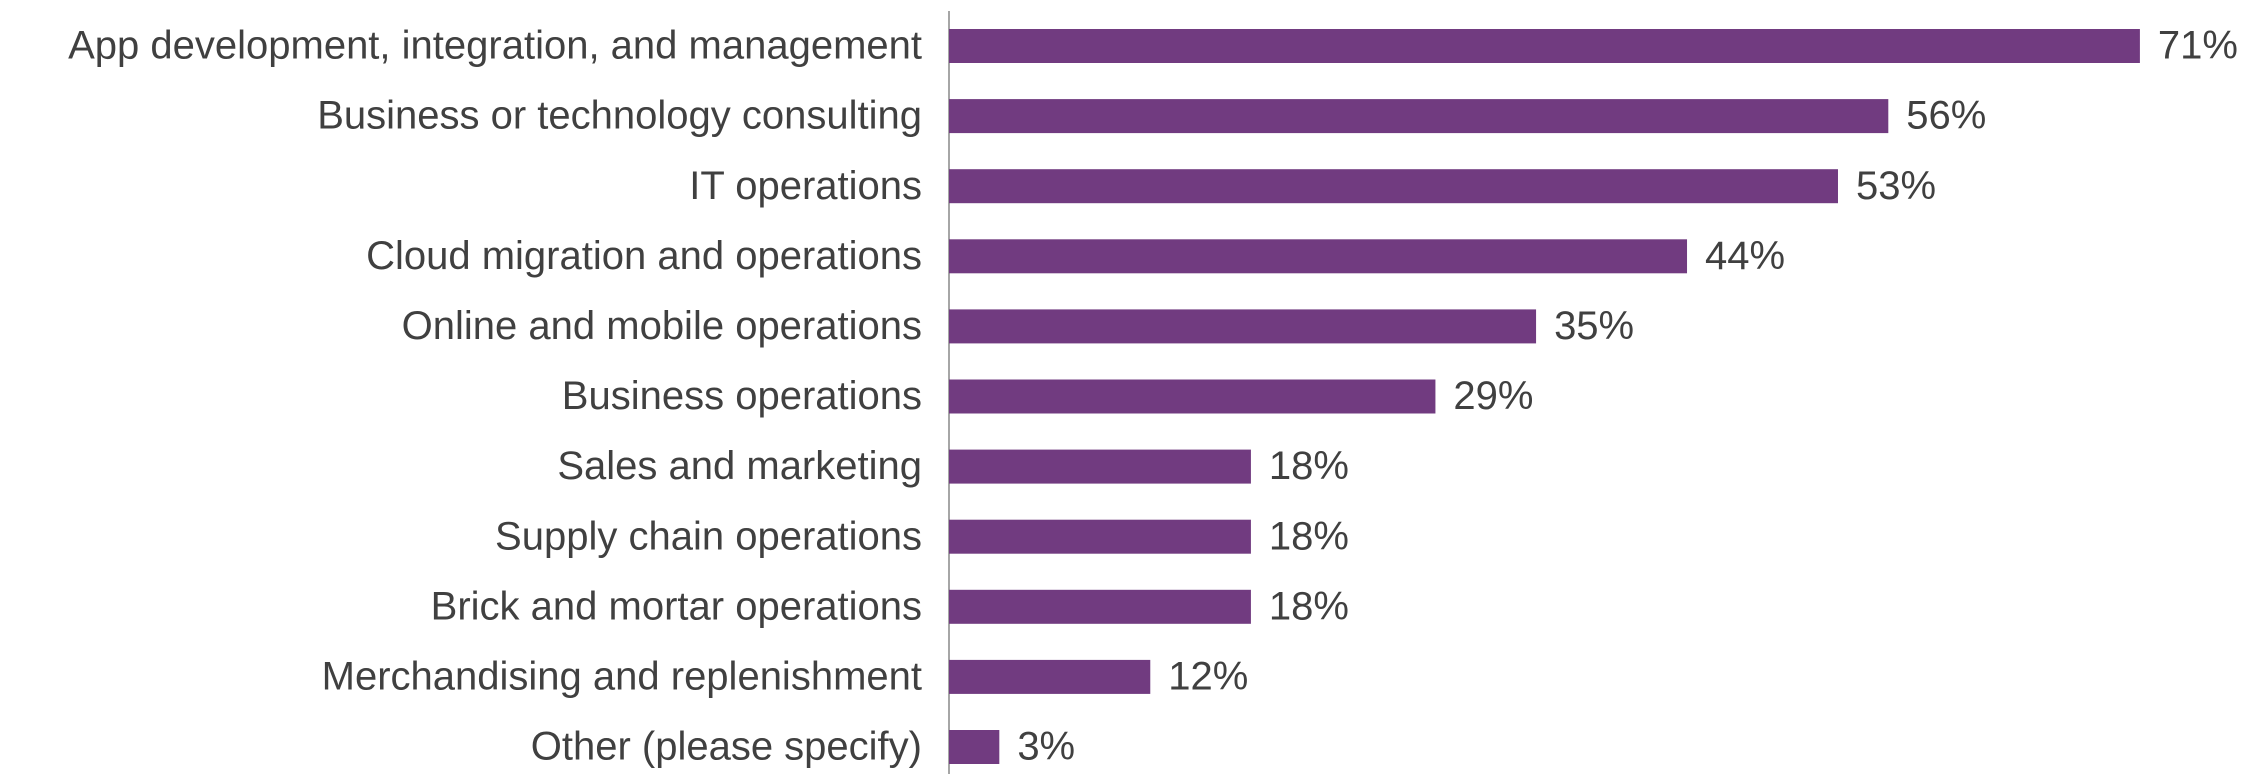 The width and height of the screenshot is (2249, 774). Describe the element at coordinates (622, 676) in the screenshot. I see `category-label: Merchandising and replenishment` at that location.